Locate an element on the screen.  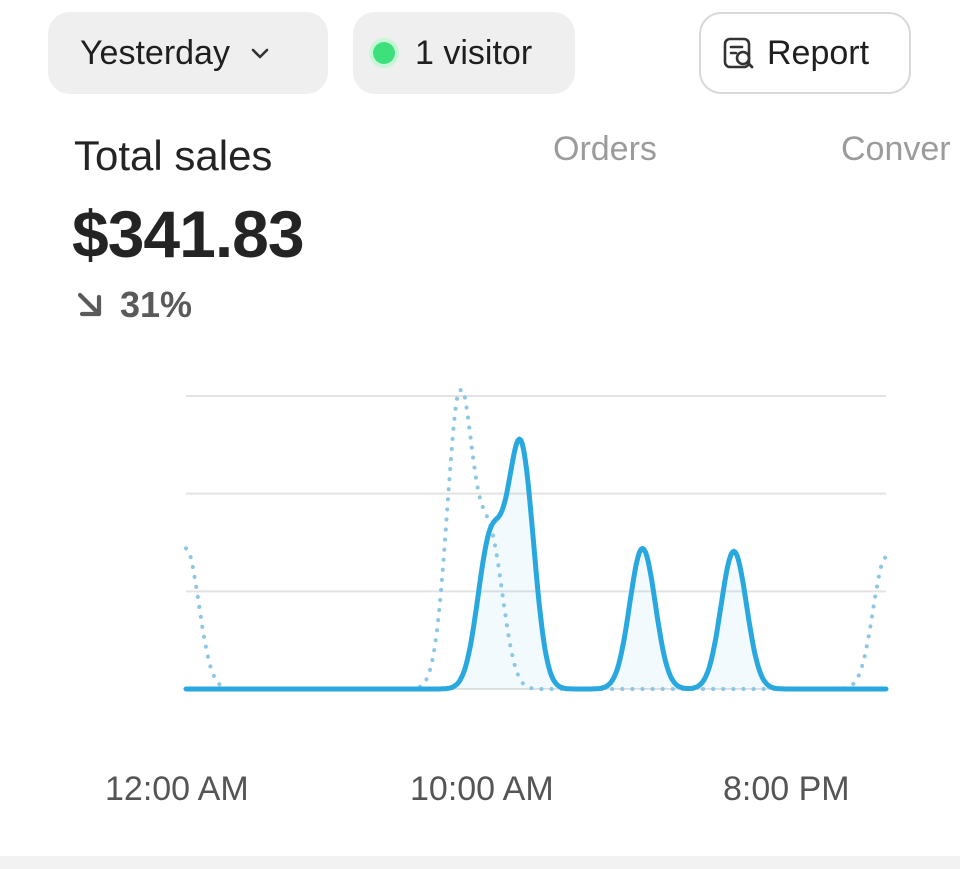
visitors-count: 1 visitor is located at coordinates (474, 52).